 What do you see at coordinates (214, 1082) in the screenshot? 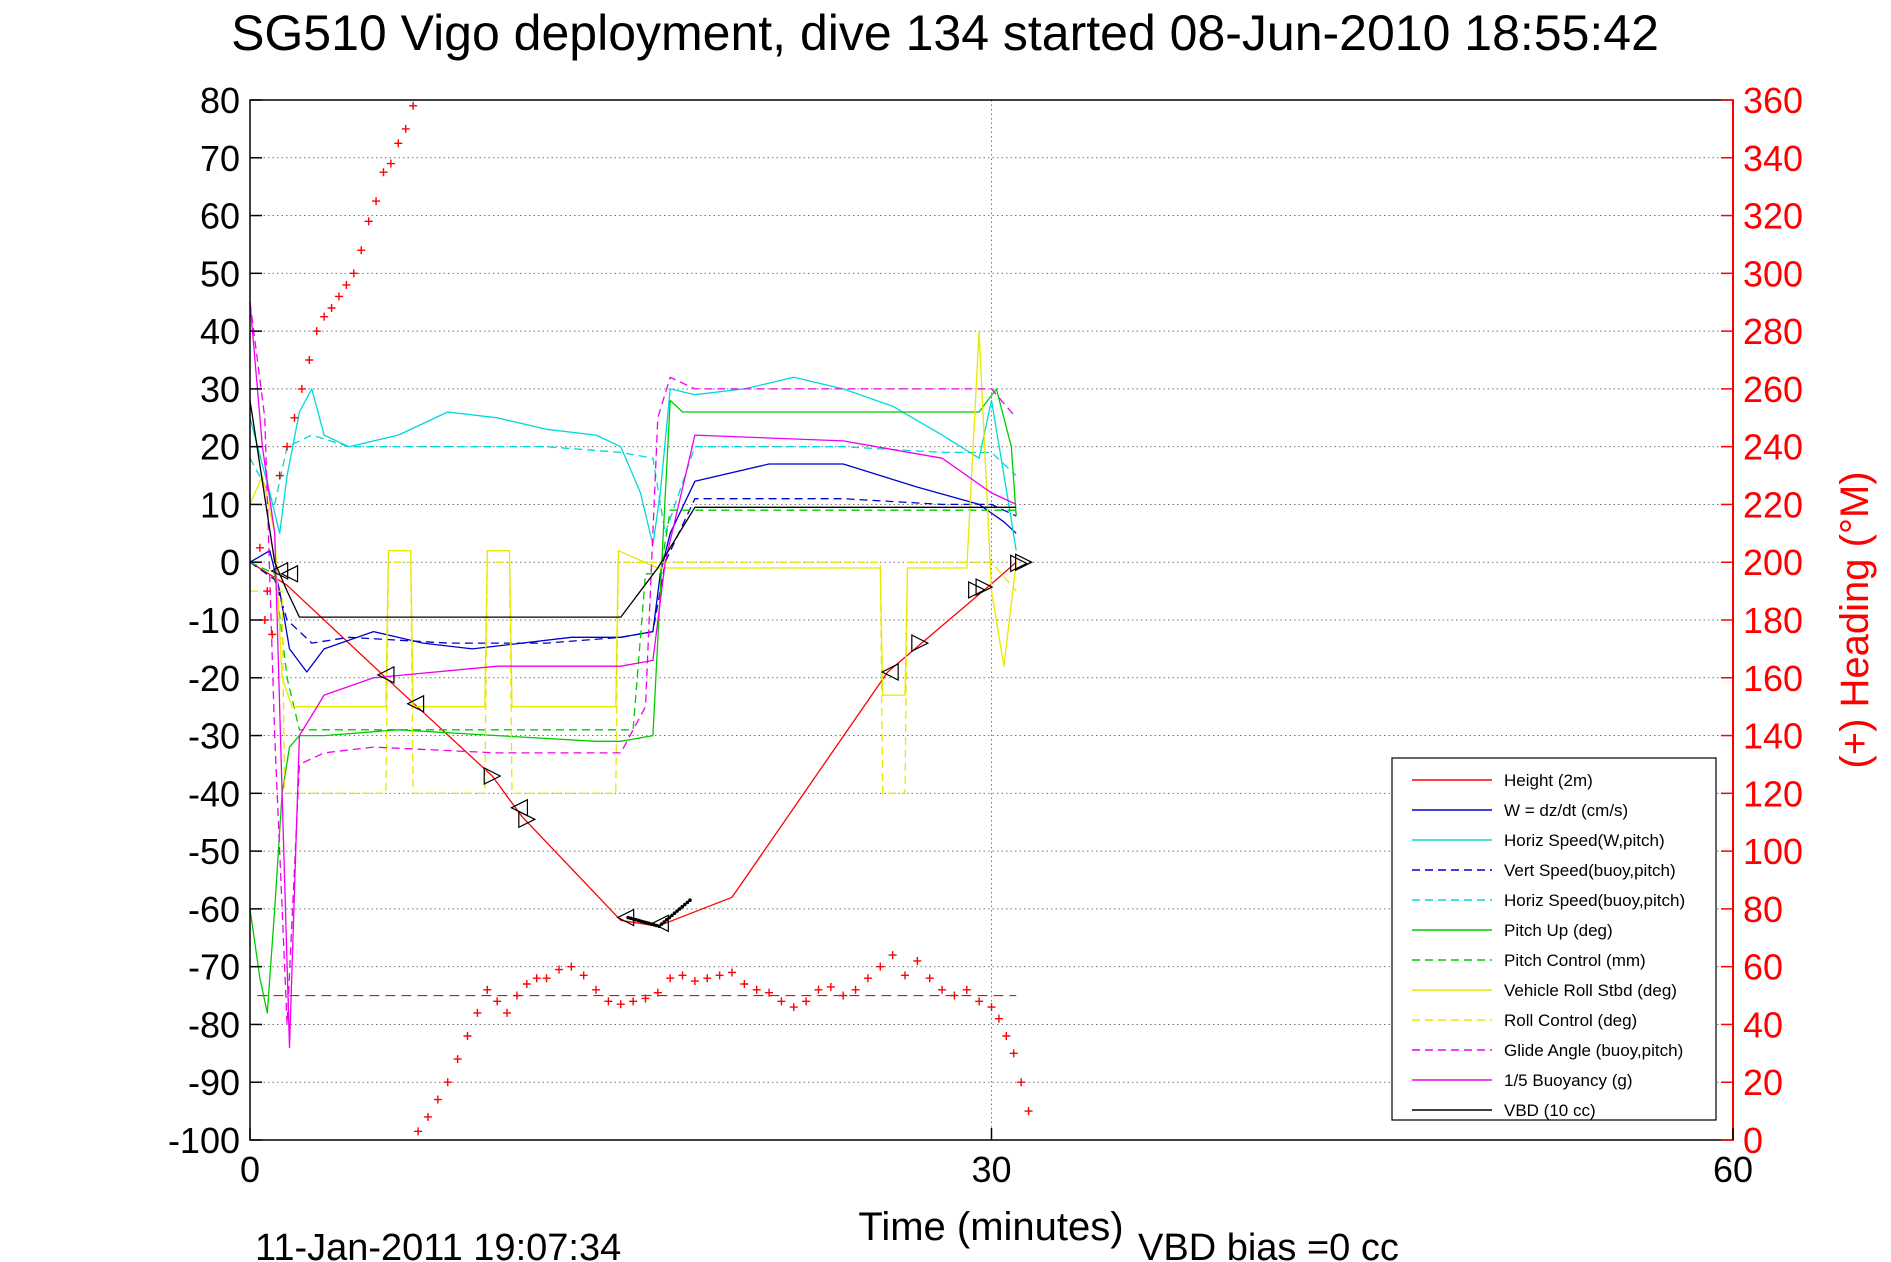
I see `y-tick-label: -90` at bounding box center [214, 1082].